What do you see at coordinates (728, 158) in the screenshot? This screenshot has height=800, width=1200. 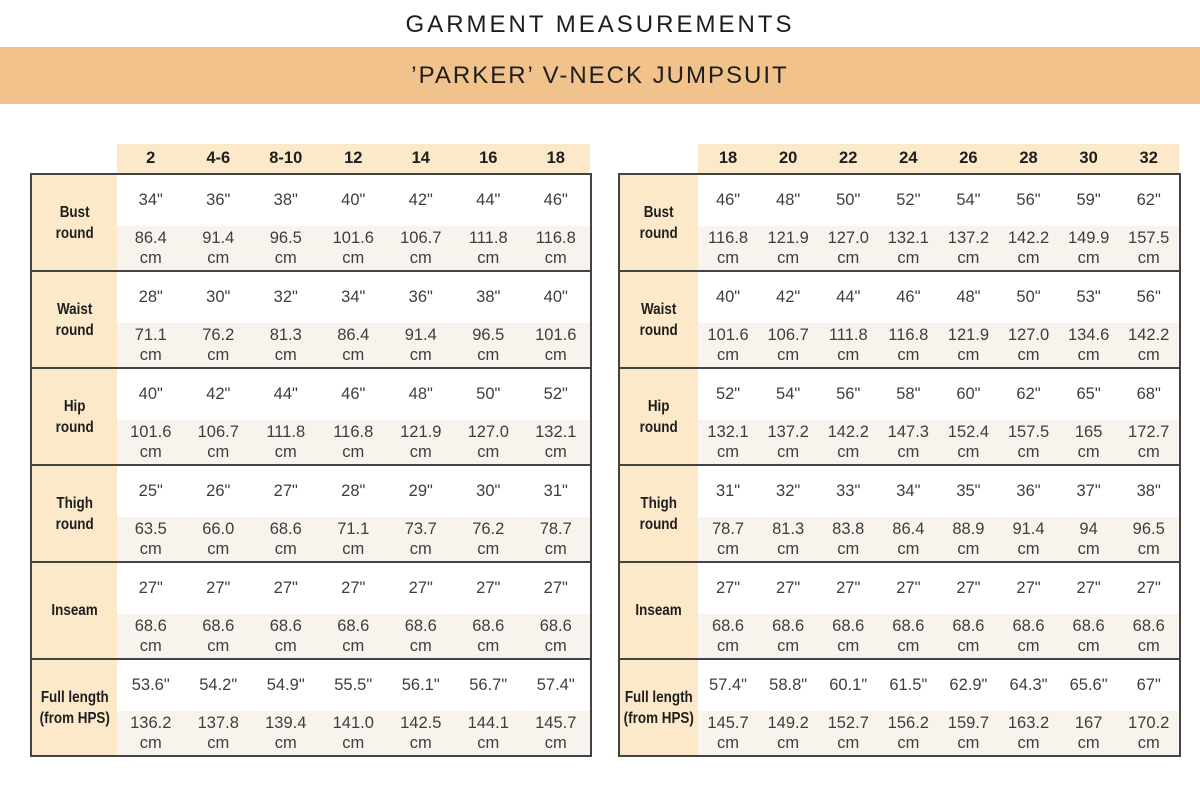 I see `size-column-header: 18` at bounding box center [728, 158].